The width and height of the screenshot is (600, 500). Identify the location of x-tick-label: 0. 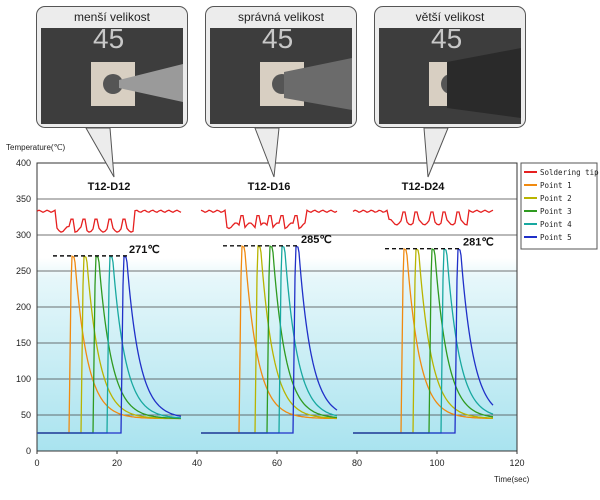
(36, 463).